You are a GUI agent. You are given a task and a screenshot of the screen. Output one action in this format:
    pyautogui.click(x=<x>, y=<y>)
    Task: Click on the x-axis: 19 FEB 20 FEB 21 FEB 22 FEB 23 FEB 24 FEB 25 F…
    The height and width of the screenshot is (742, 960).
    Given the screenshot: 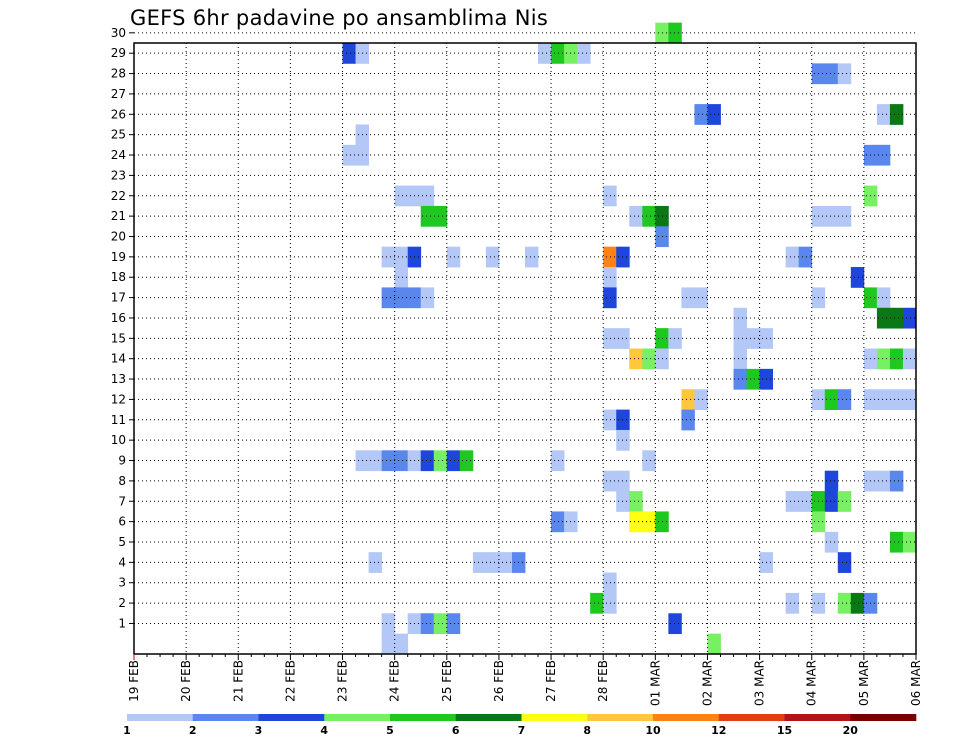 What is the action you would take?
    pyautogui.click(x=525, y=680)
    